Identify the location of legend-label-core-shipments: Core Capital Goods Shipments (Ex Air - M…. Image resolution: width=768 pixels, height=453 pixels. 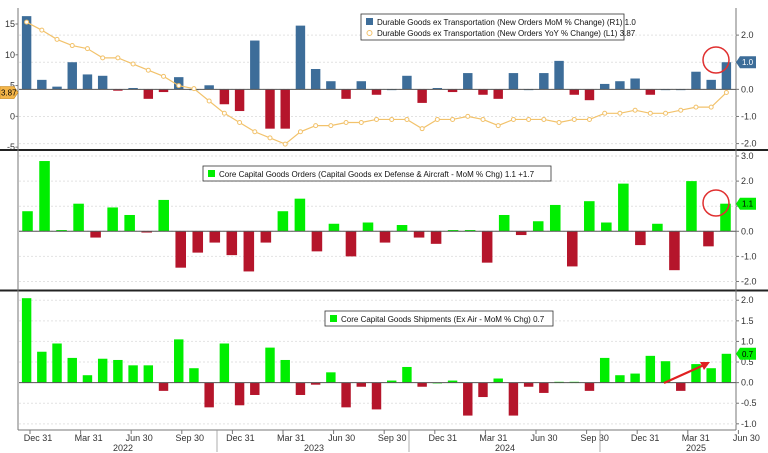
(443, 319).